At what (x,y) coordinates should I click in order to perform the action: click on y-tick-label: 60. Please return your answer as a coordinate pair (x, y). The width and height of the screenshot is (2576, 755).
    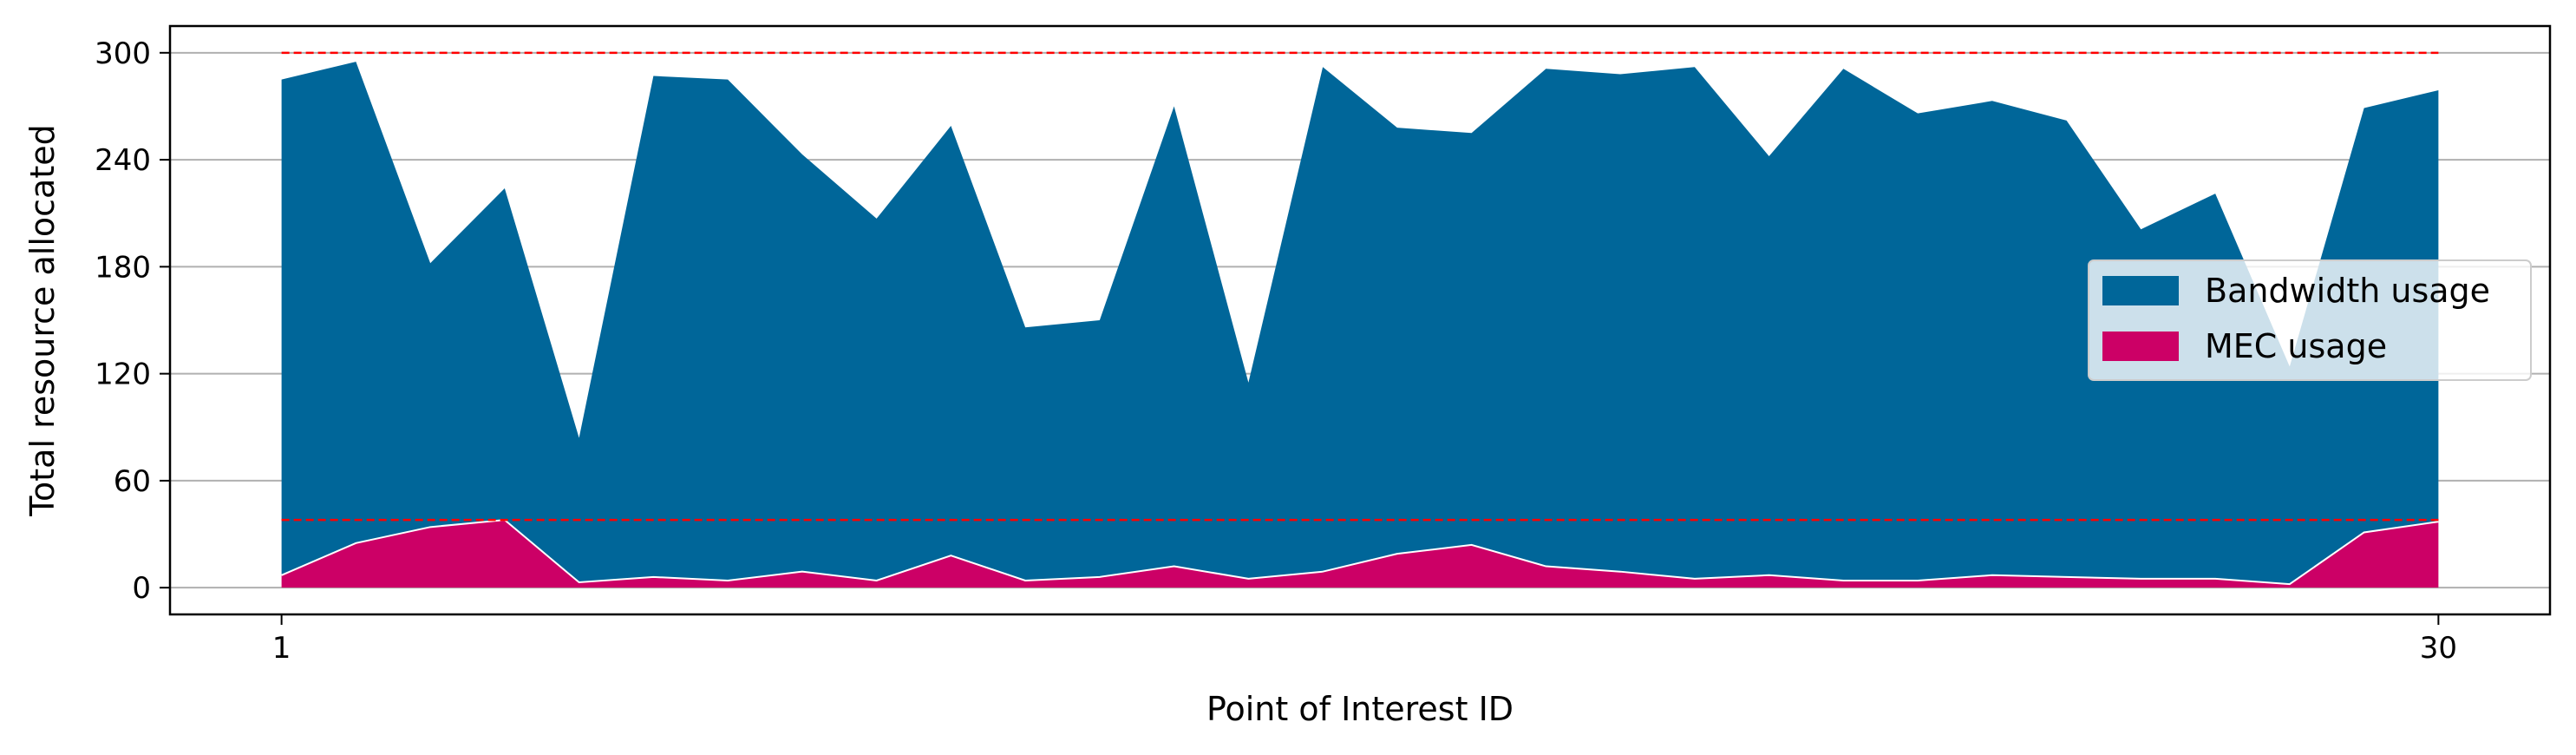
    Looking at the image, I should click on (132, 481).